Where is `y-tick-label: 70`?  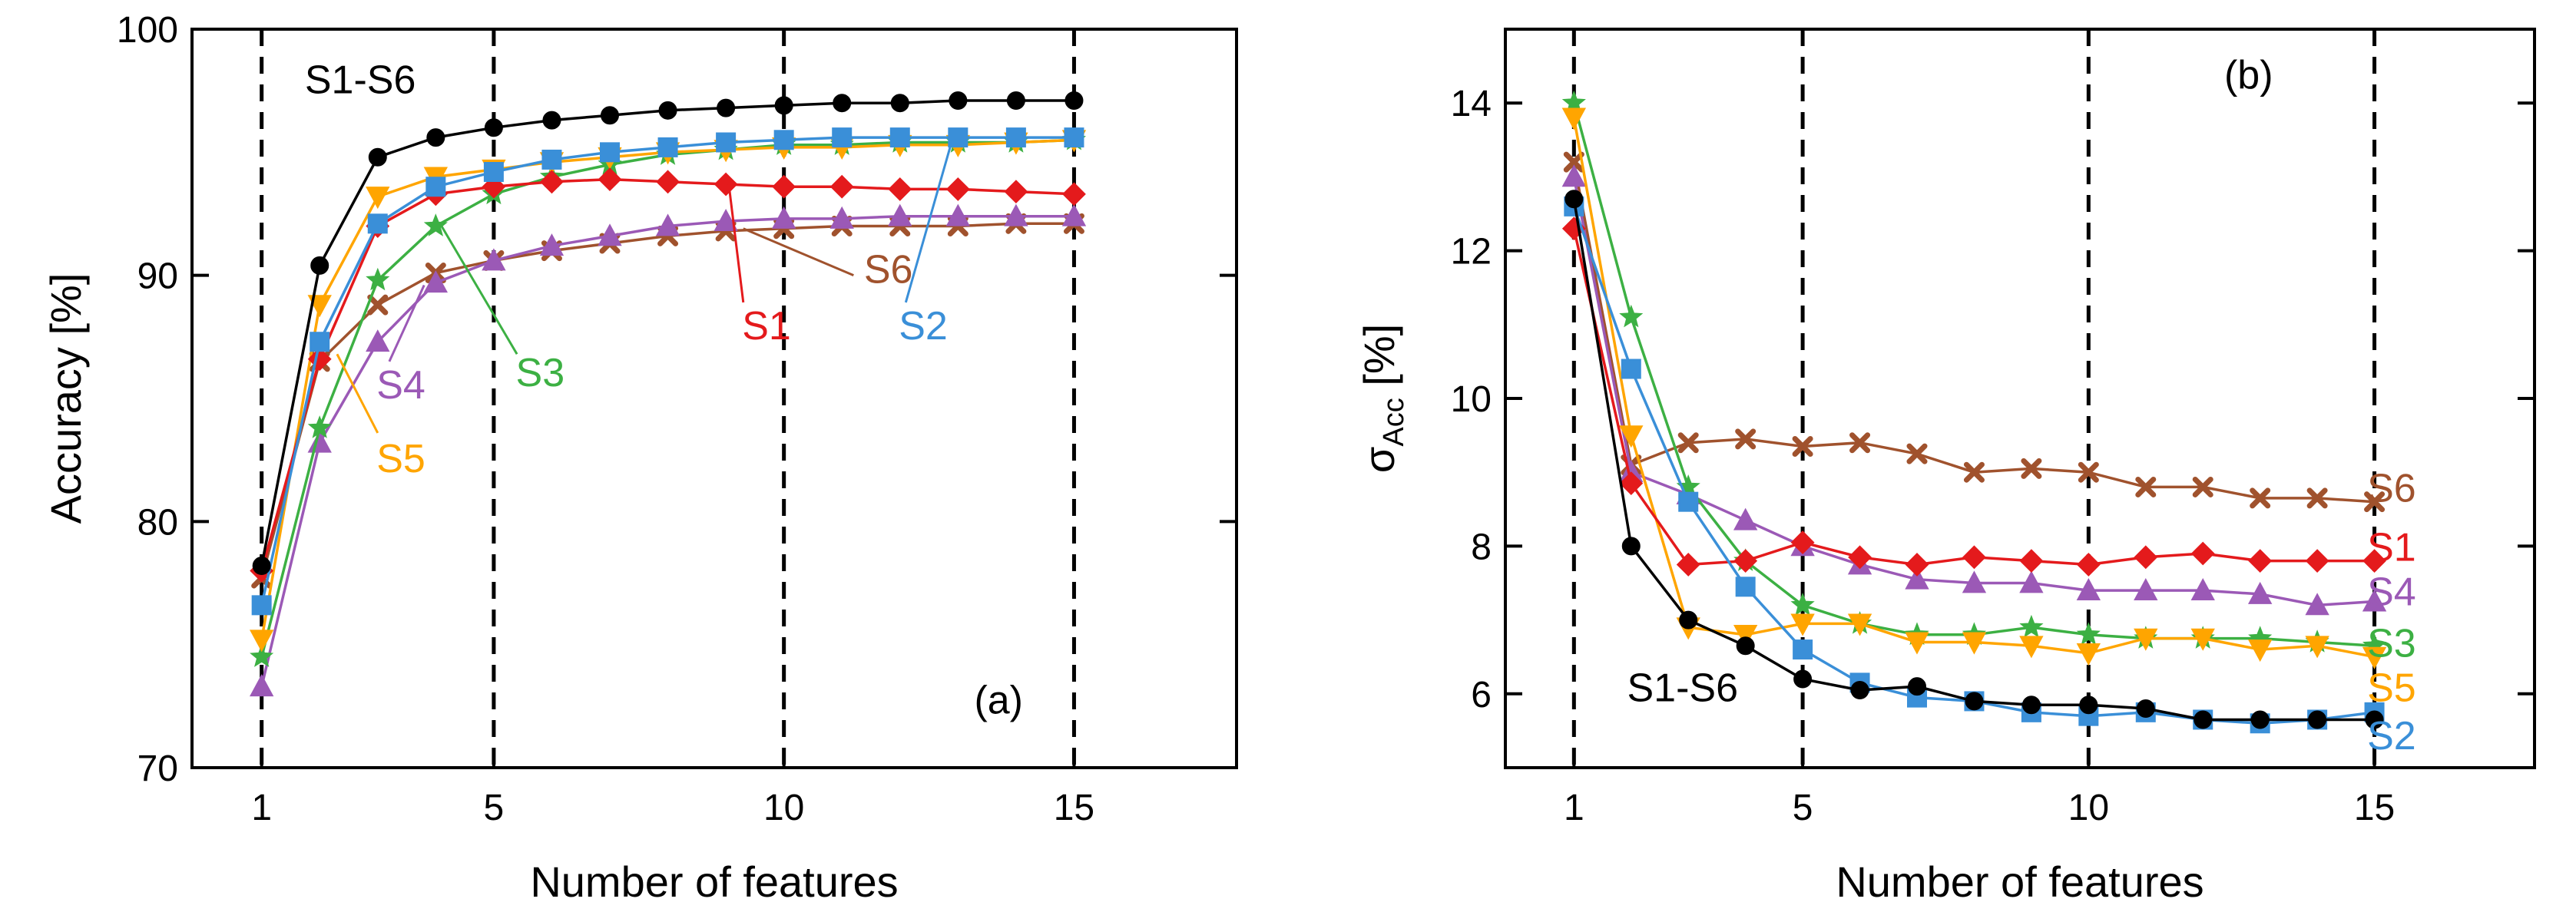 y-tick-label: 70 is located at coordinates (158, 768).